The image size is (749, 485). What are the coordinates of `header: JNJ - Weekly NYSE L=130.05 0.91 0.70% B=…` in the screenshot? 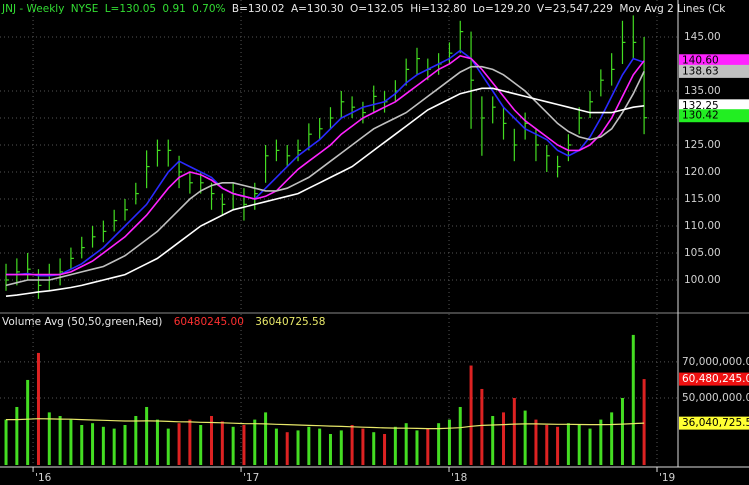 It's located at (363, 9).